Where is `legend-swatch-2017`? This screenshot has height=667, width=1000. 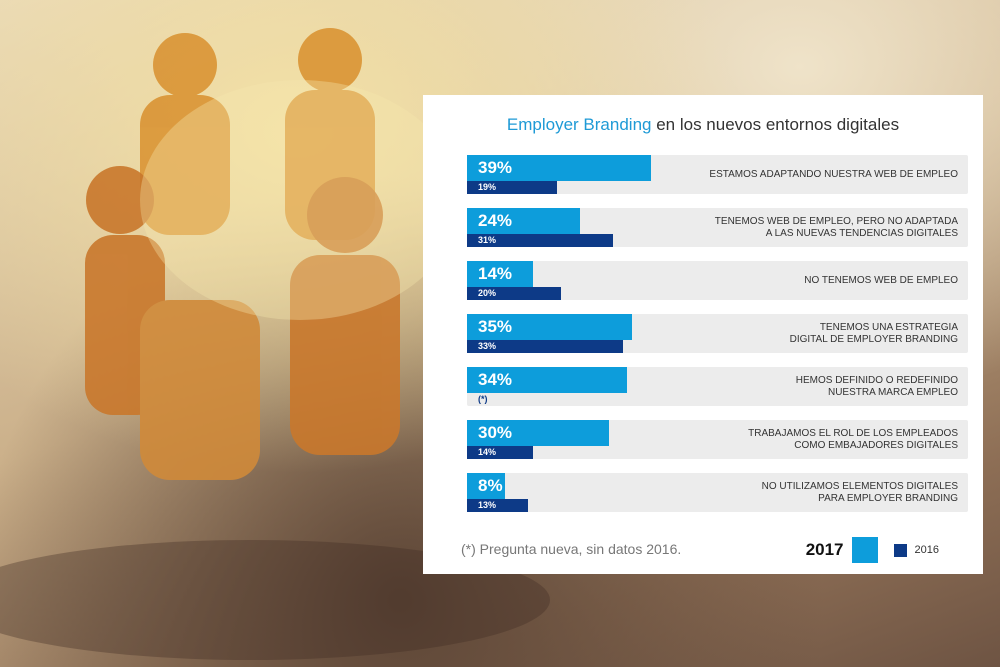
legend-swatch-2017 is located at coordinates (864, 550).